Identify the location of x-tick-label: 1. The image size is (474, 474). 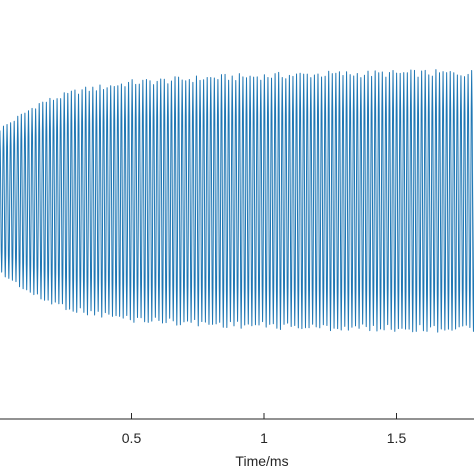
(264, 438).